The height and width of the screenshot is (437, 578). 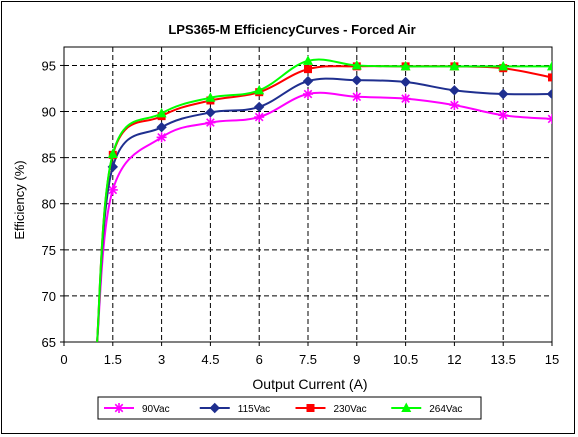 What do you see at coordinates (210, 359) in the screenshot?
I see `x-tick-label: 4.5` at bounding box center [210, 359].